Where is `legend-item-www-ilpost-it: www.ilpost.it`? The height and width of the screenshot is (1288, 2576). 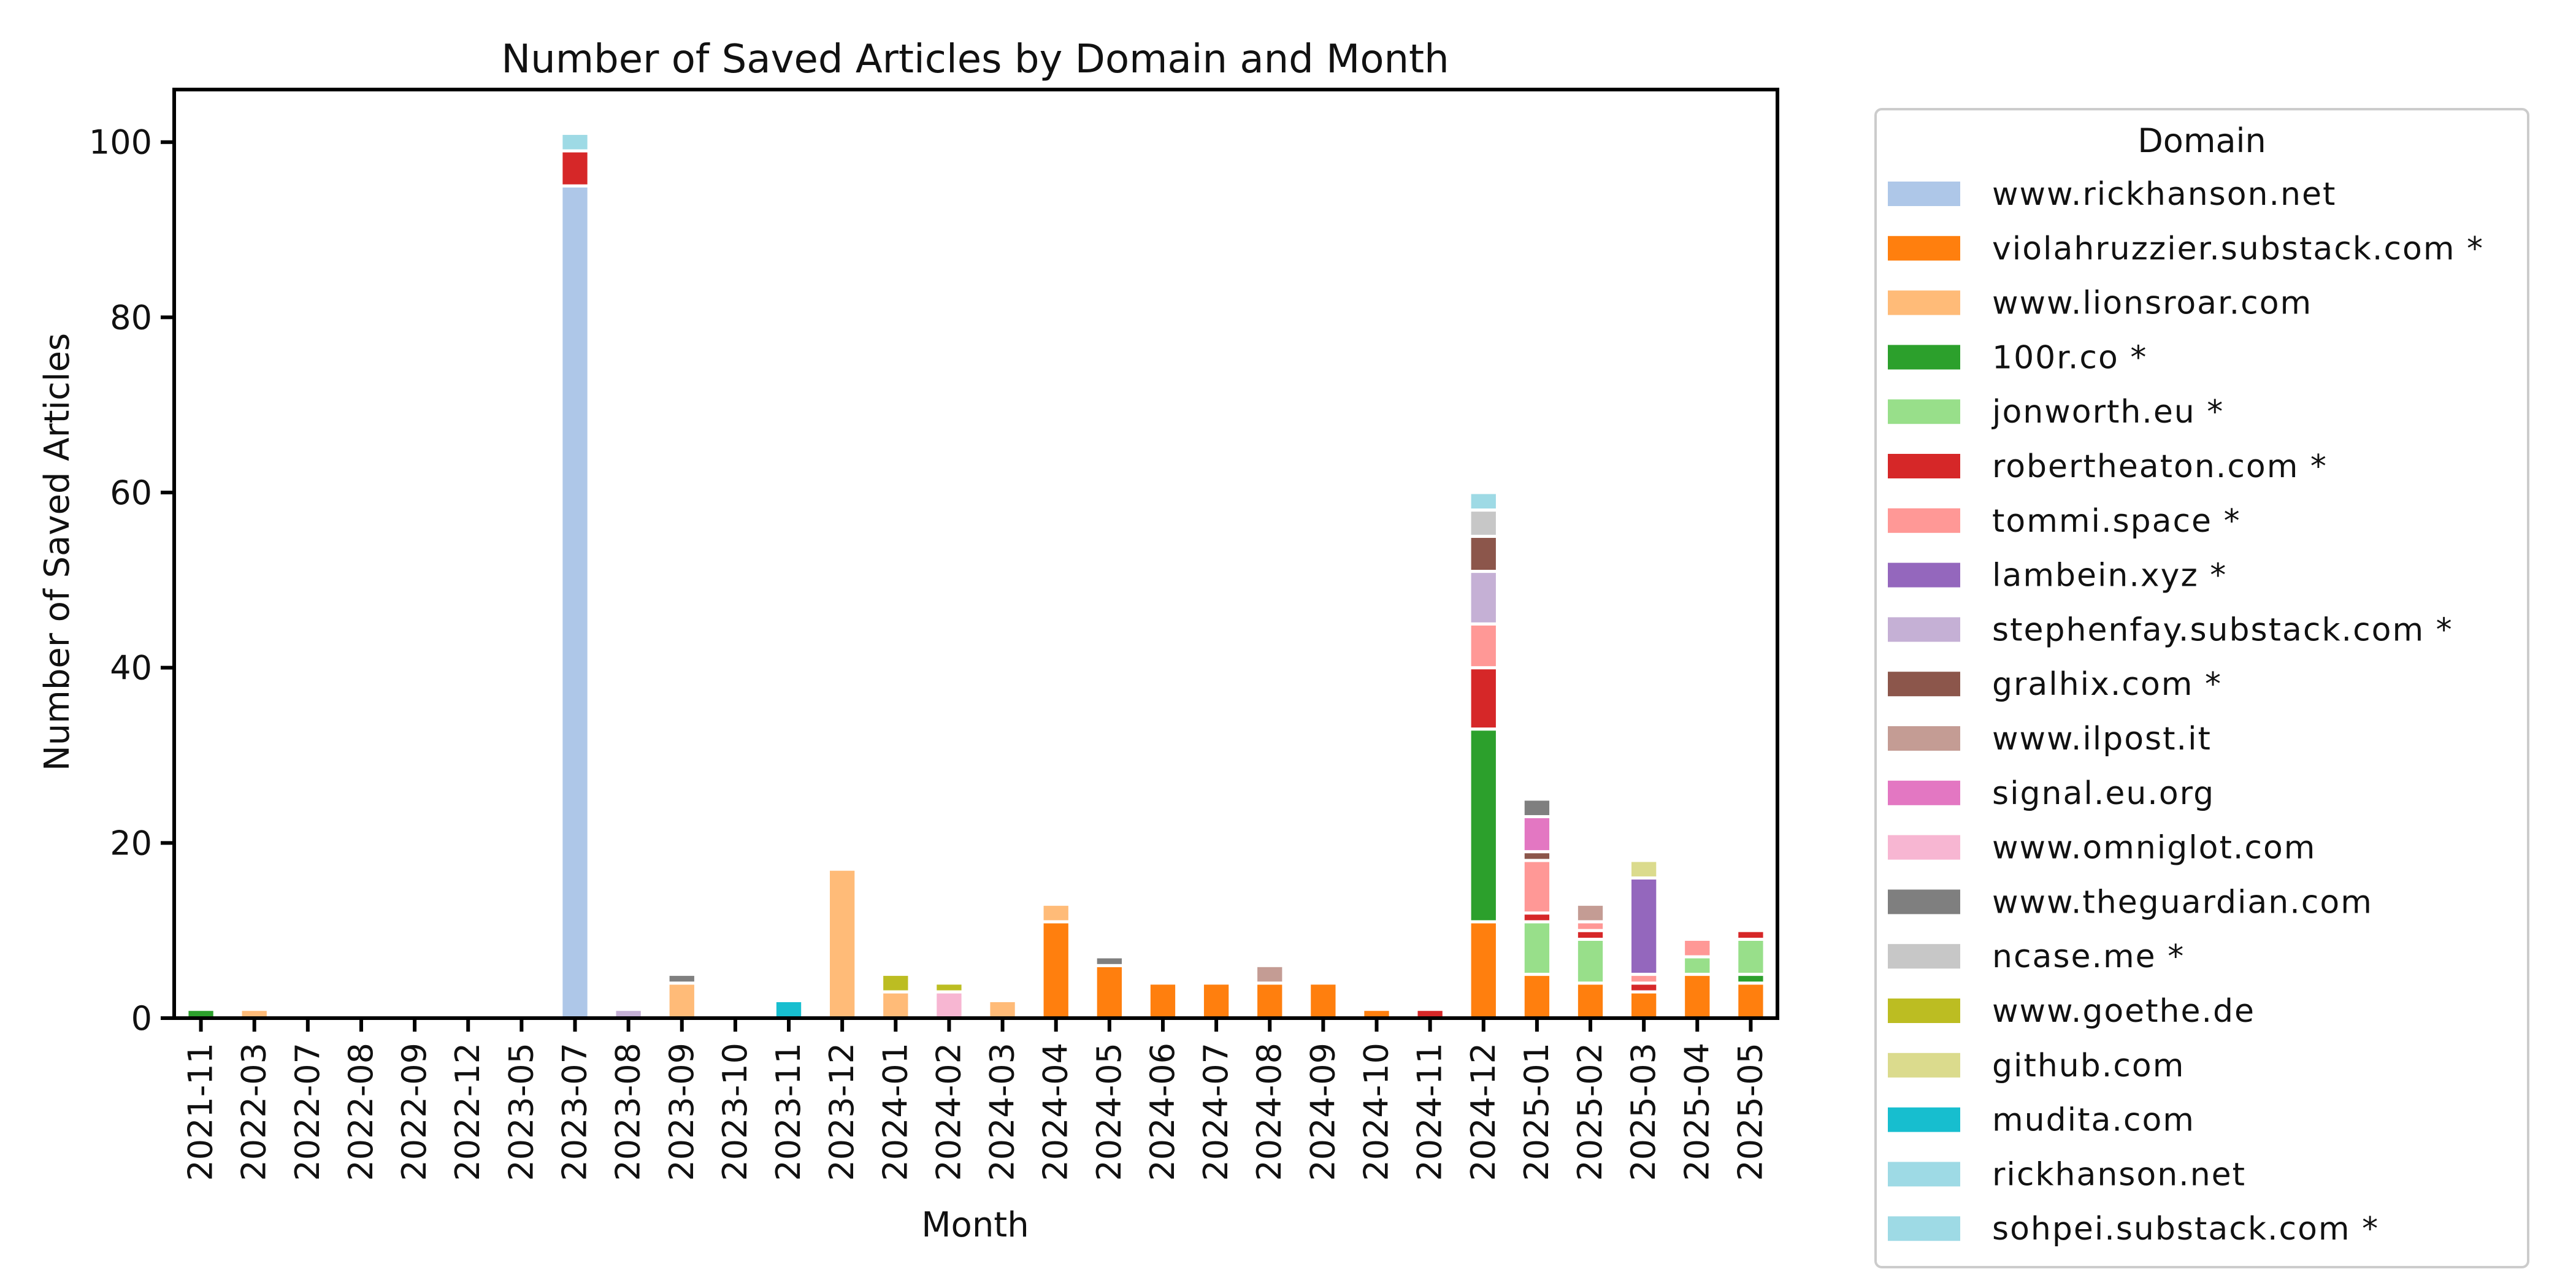 legend-item-www-ilpost-it: www.ilpost.it is located at coordinates (2050, 739).